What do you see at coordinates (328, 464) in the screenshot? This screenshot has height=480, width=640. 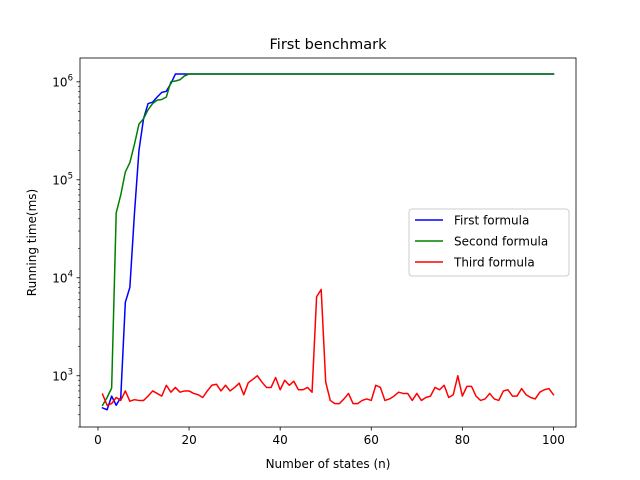 I see `x-axis-title: Number of states (n)` at bounding box center [328, 464].